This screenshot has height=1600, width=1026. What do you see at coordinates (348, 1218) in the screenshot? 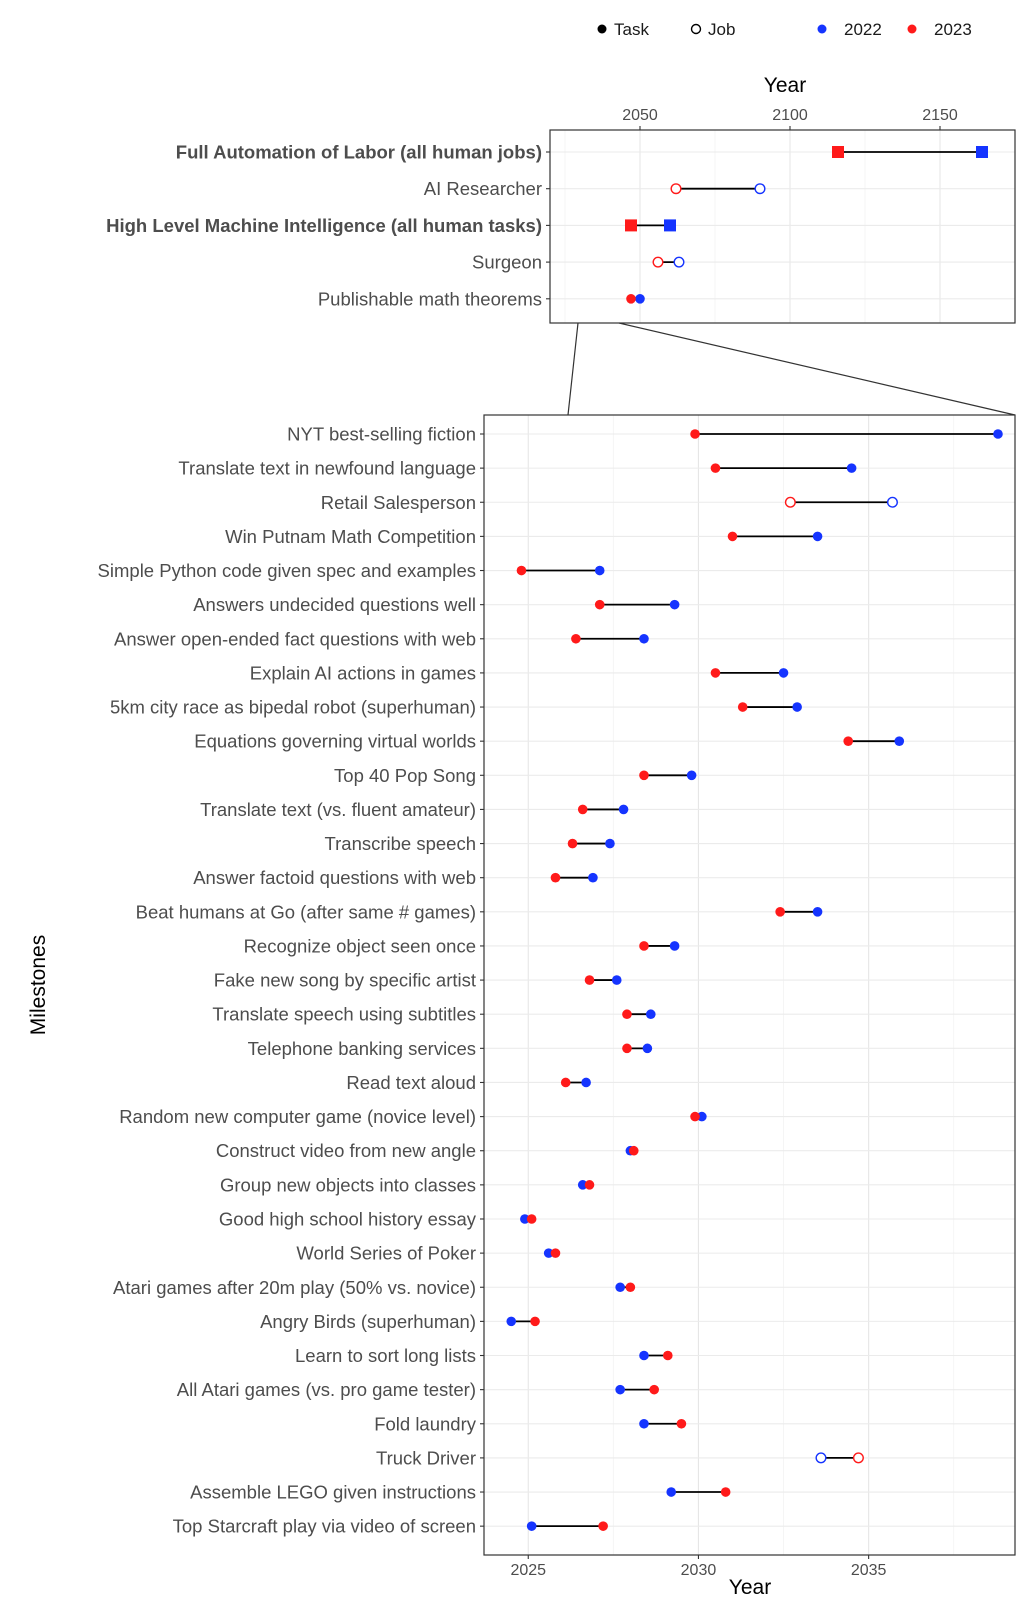
I see `y-label-good-high-school-history-essay: Good high school history essay` at bounding box center [348, 1218].